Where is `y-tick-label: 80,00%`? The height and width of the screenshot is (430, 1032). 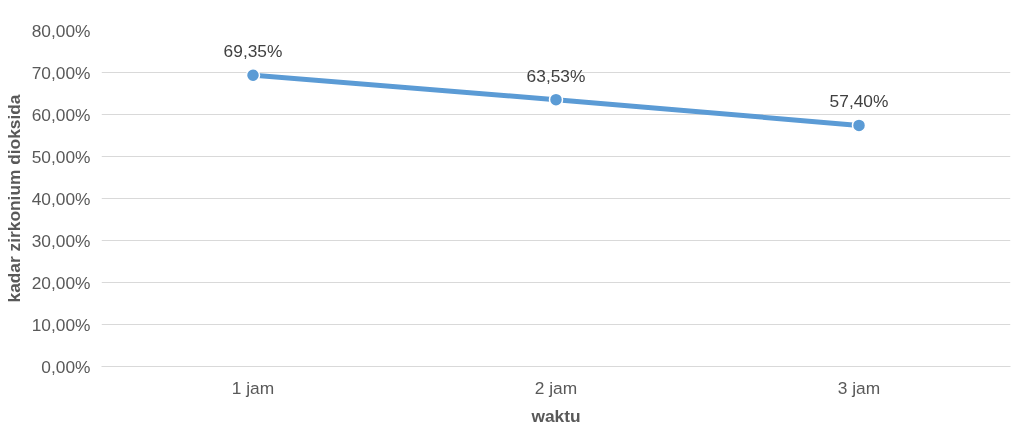
y-tick-label: 80,00% is located at coordinates (61, 30).